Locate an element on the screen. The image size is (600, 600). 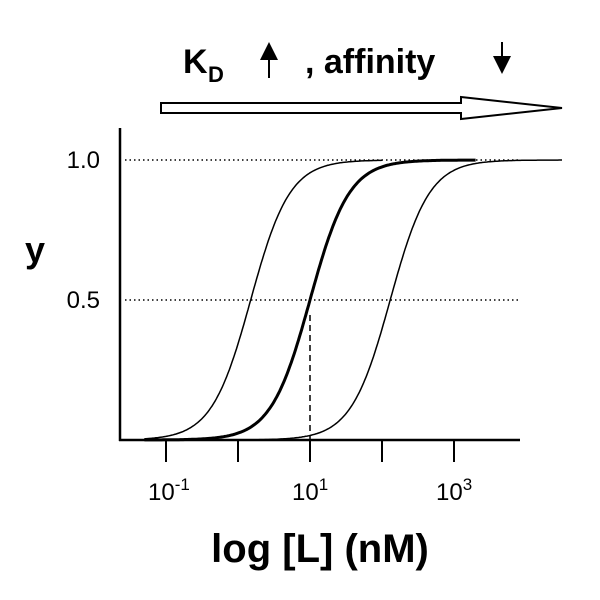
affinity-label: , affinity is located at coordinates (370, 62).